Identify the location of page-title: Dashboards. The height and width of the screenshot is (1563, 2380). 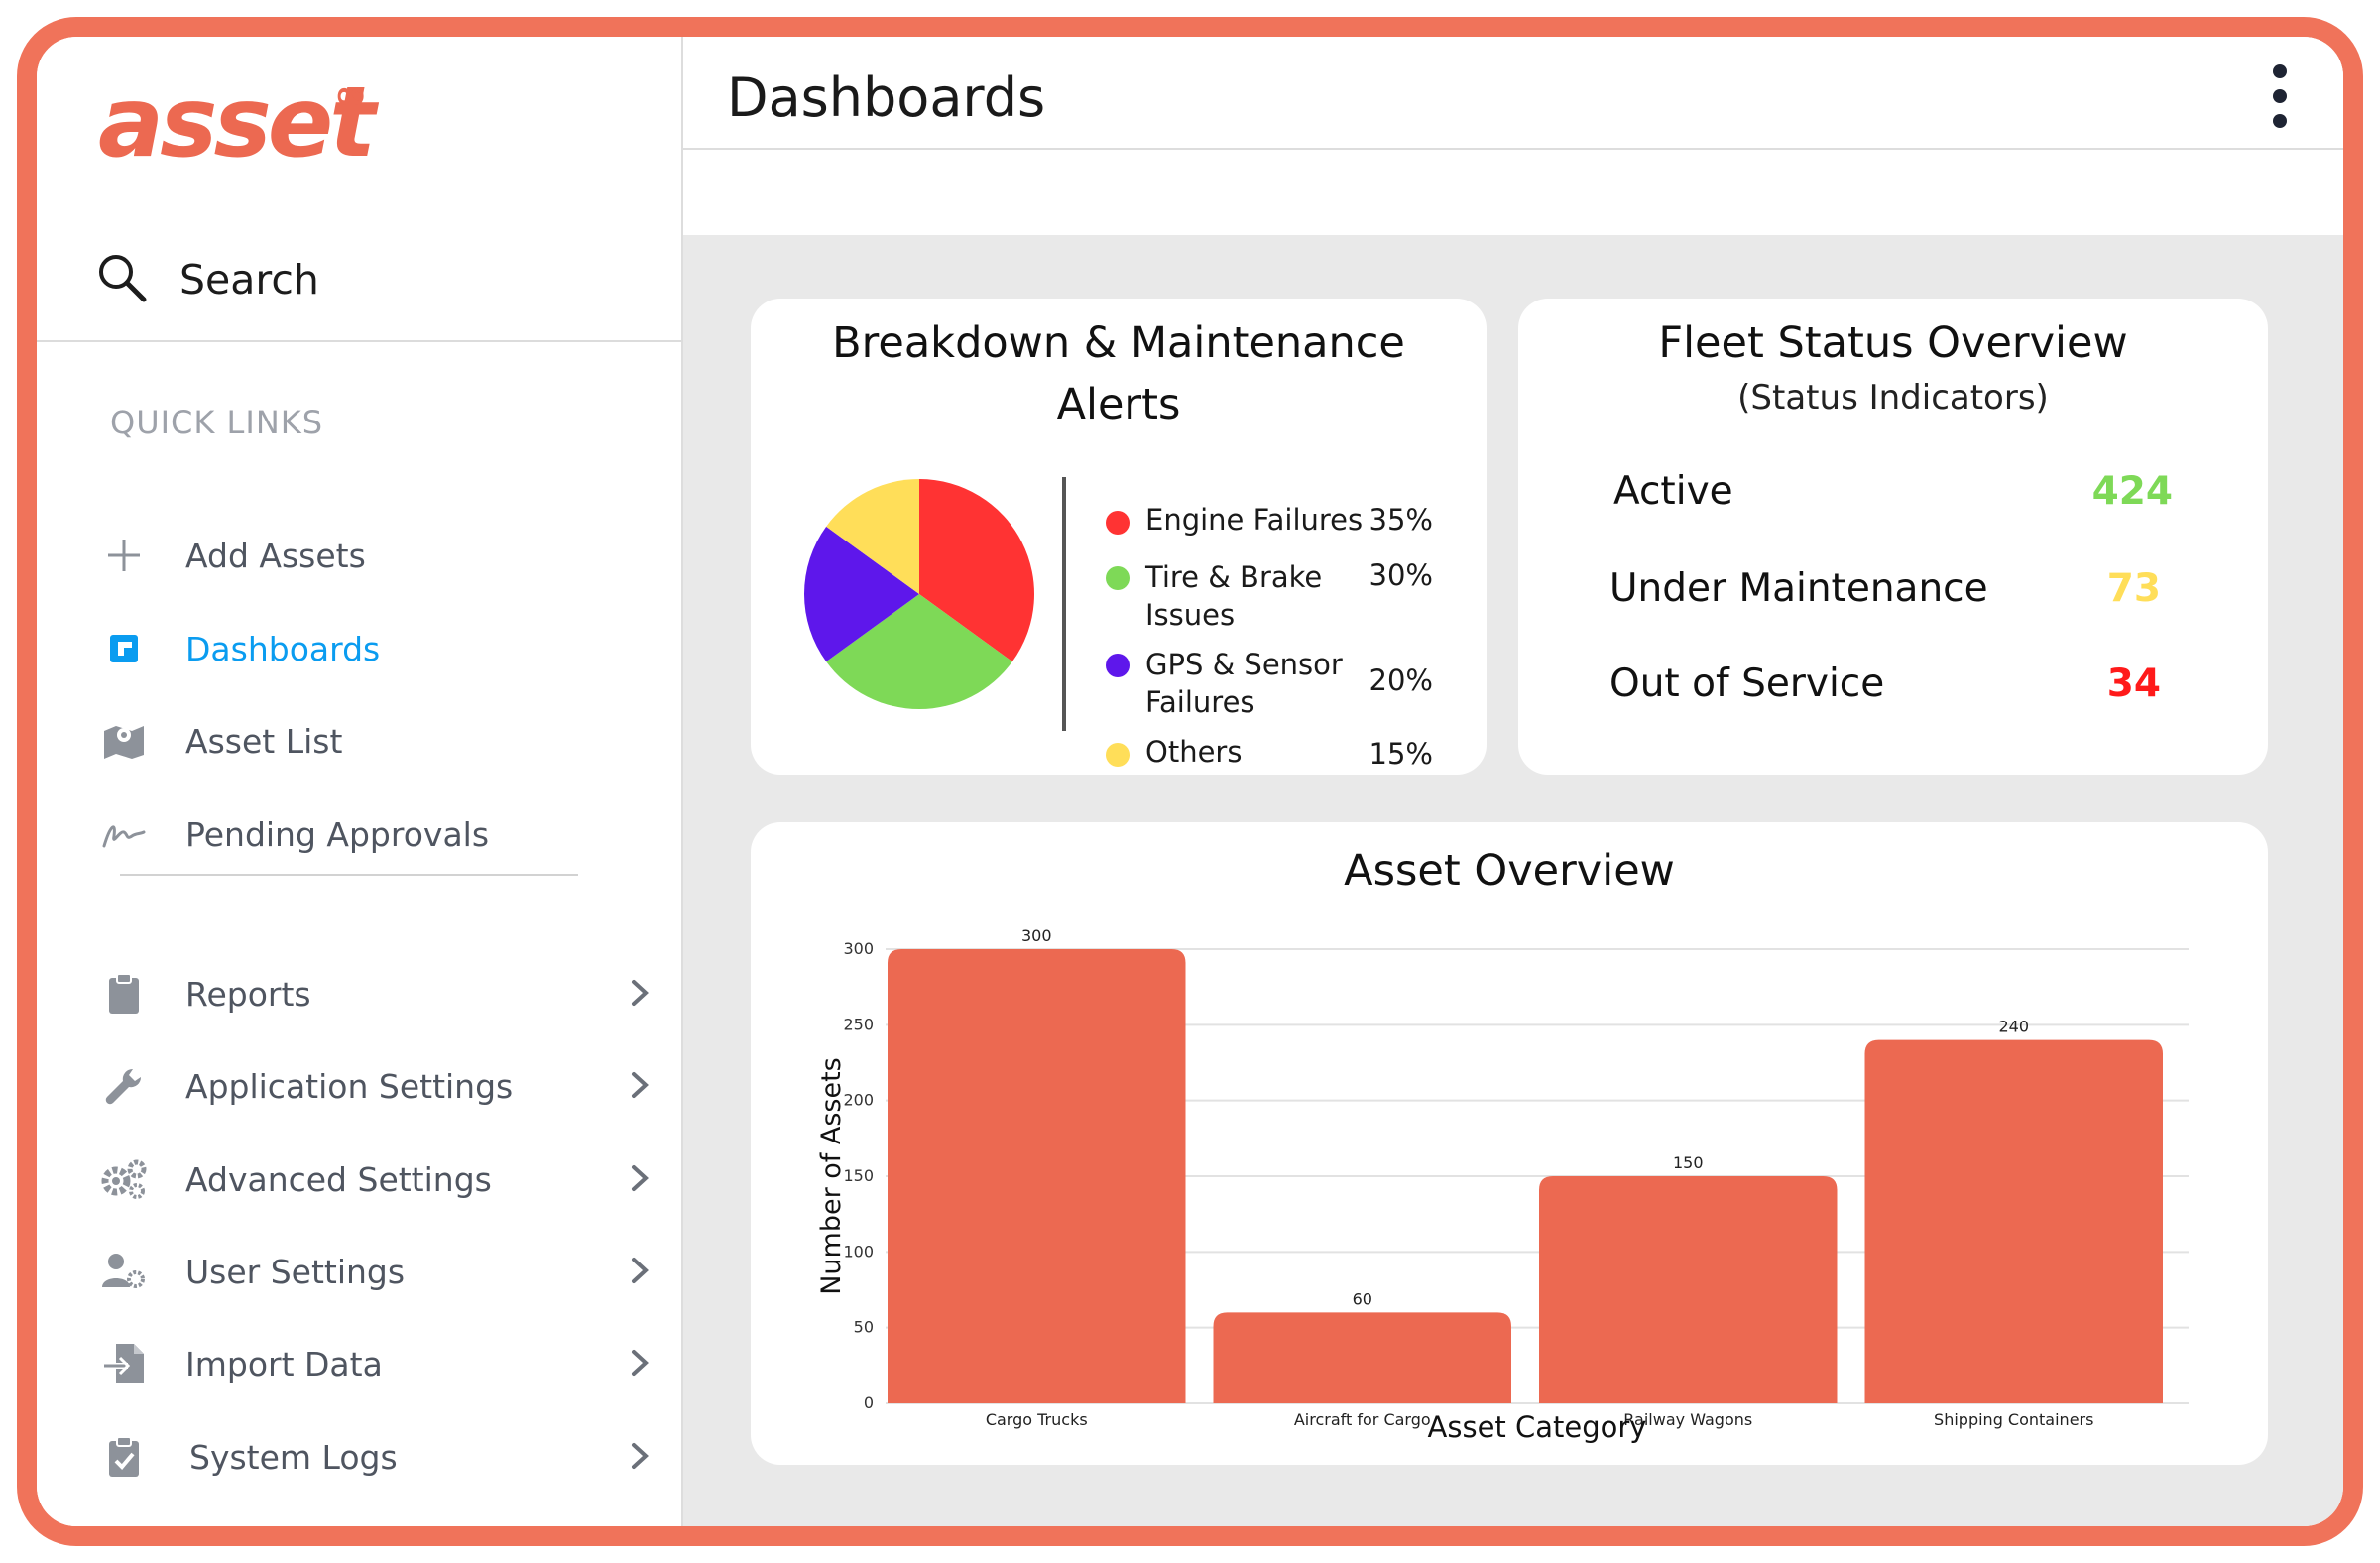
(886, 98).